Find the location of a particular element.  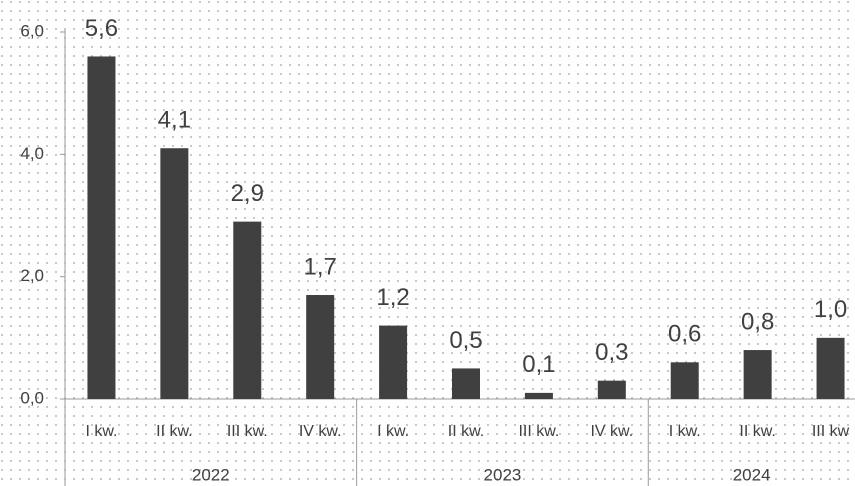

value-label: 2,9 is located at coordinates (247, 193).